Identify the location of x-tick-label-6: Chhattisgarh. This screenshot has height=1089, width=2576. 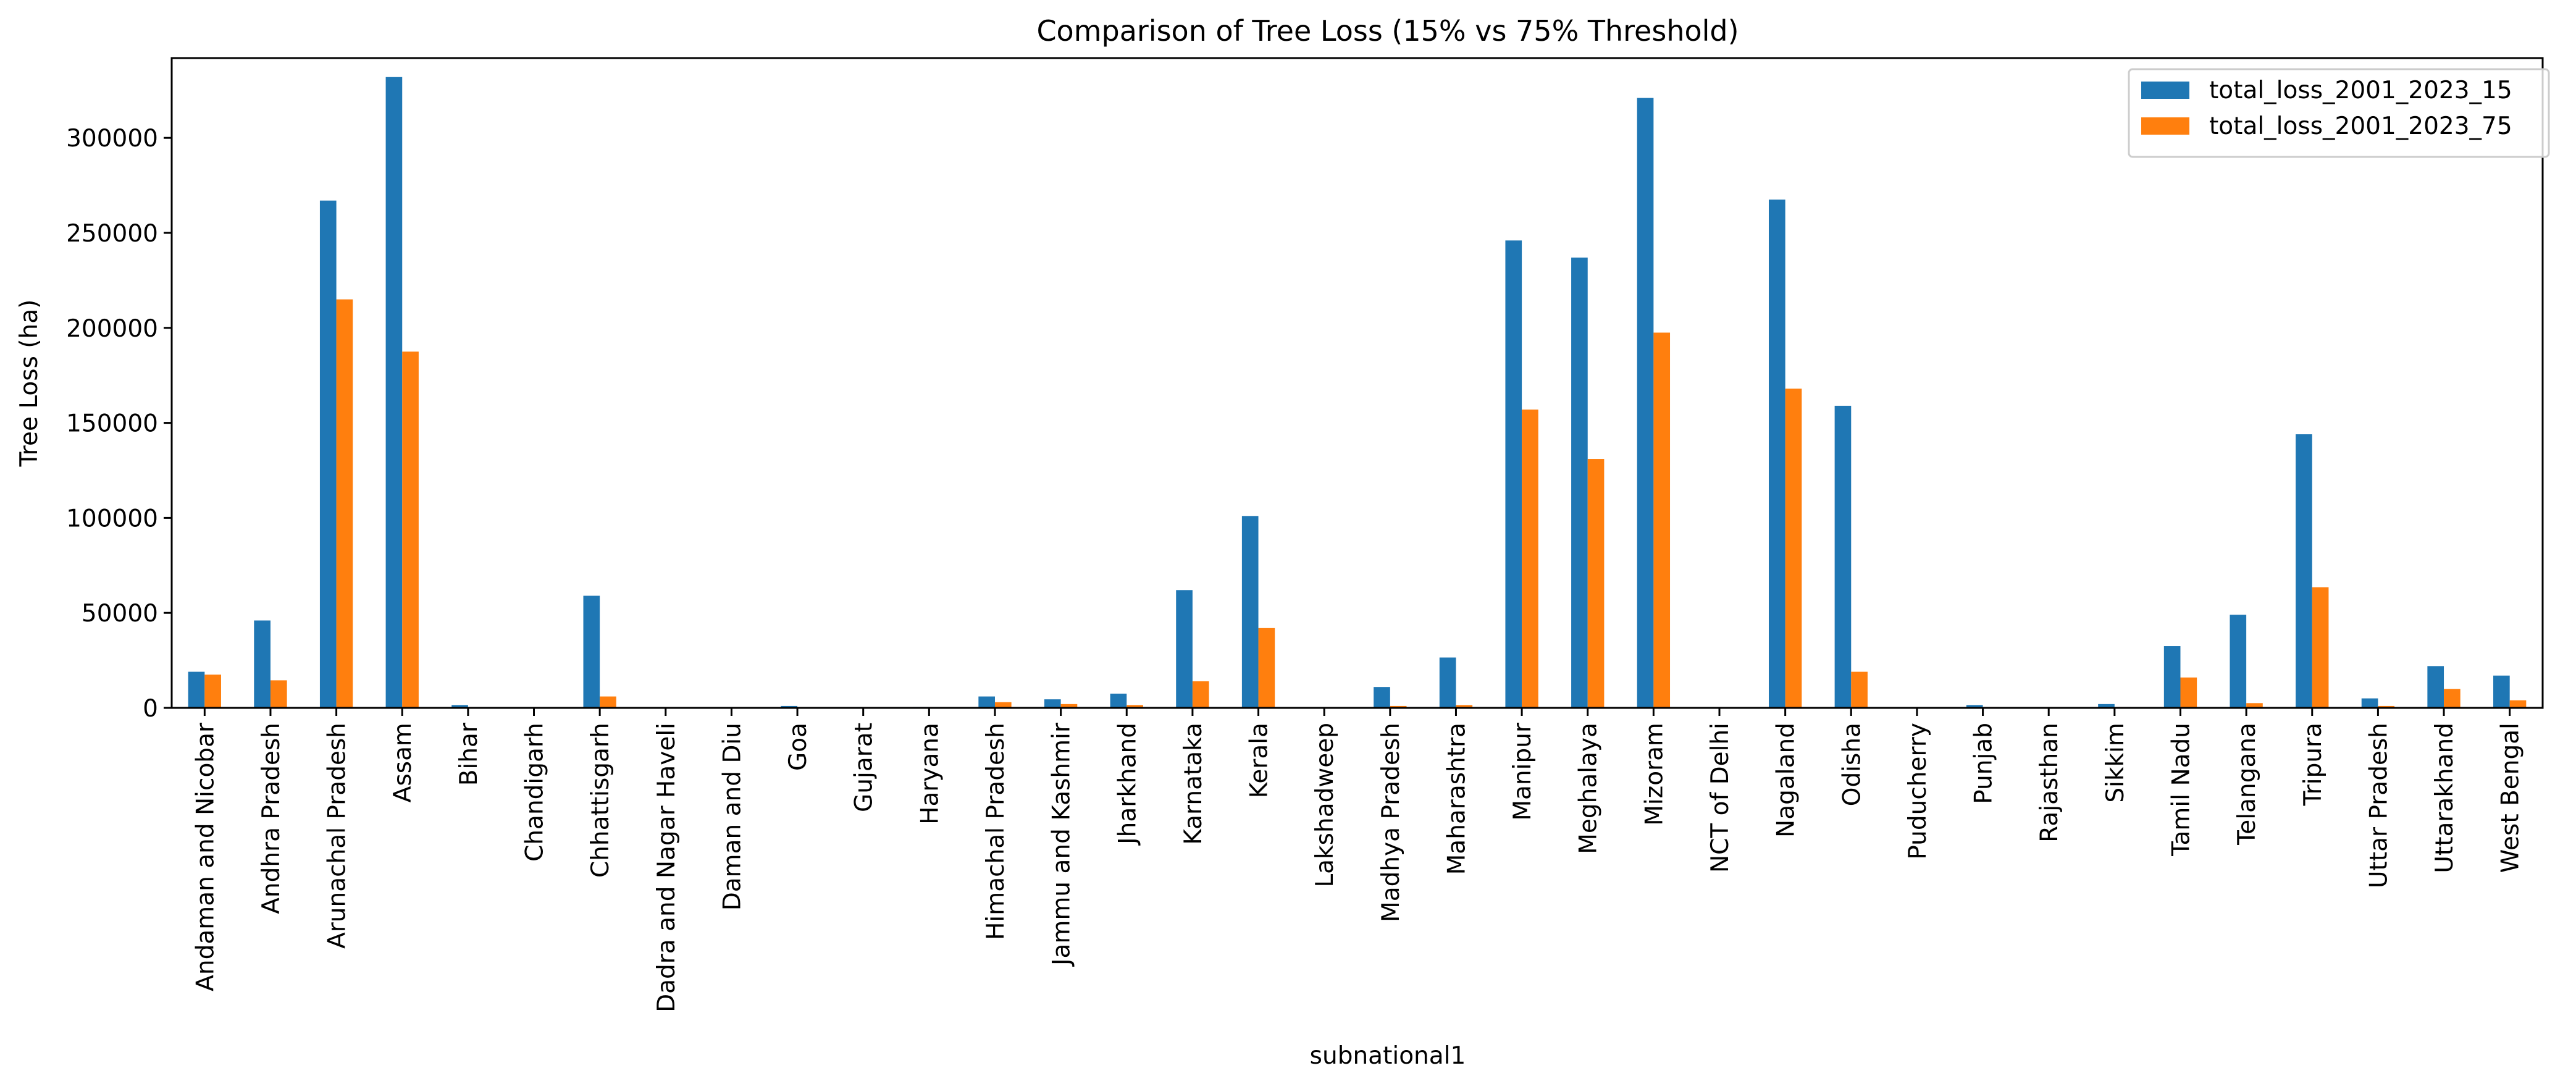
(601, 800).